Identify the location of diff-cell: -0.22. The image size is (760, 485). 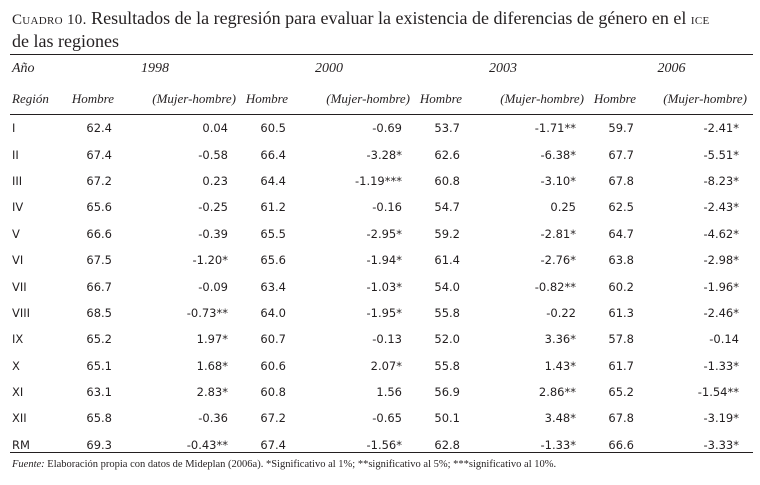
(561, 312).